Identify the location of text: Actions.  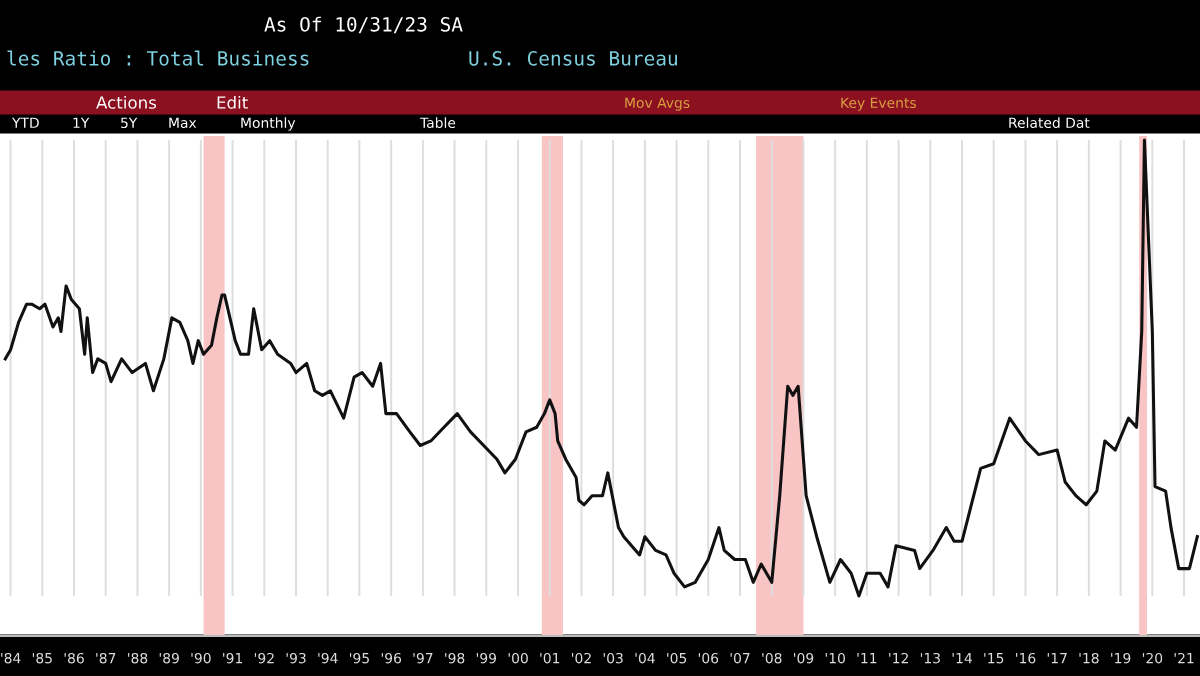
(126, 102).